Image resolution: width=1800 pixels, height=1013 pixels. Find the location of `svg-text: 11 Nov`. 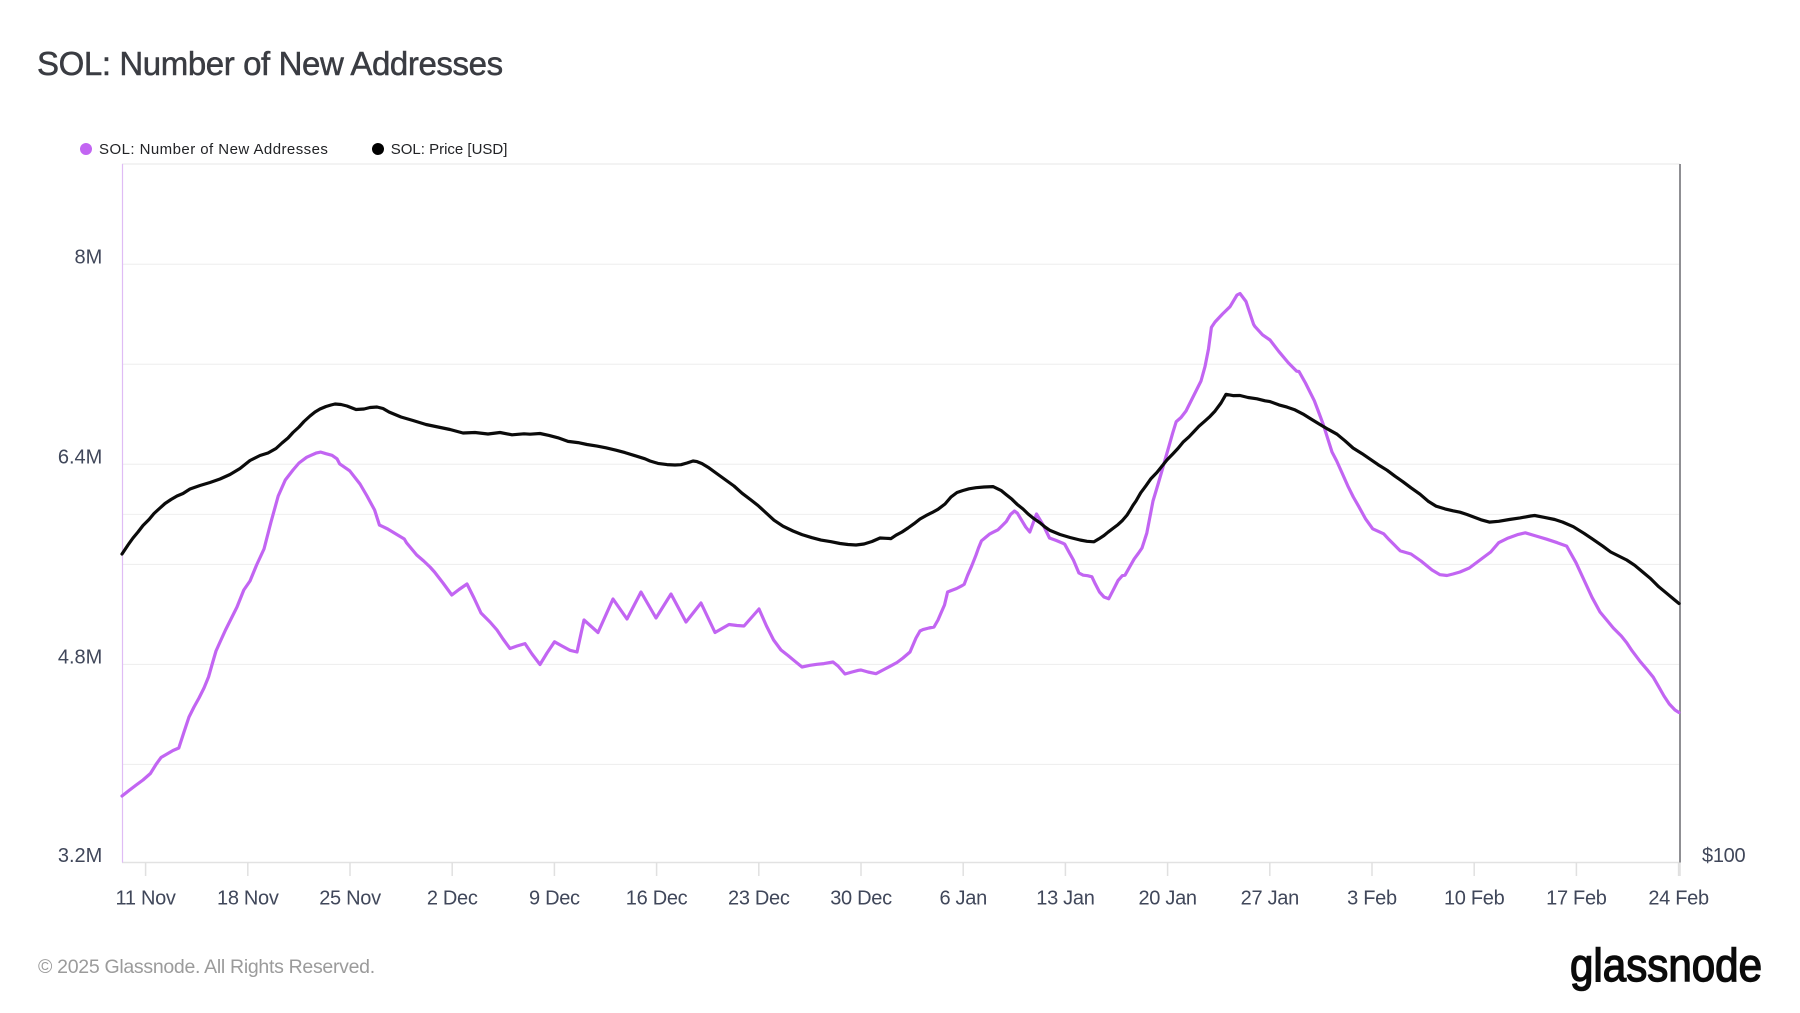

svg-text: 11 Nov is located at coordinates (146, 898).